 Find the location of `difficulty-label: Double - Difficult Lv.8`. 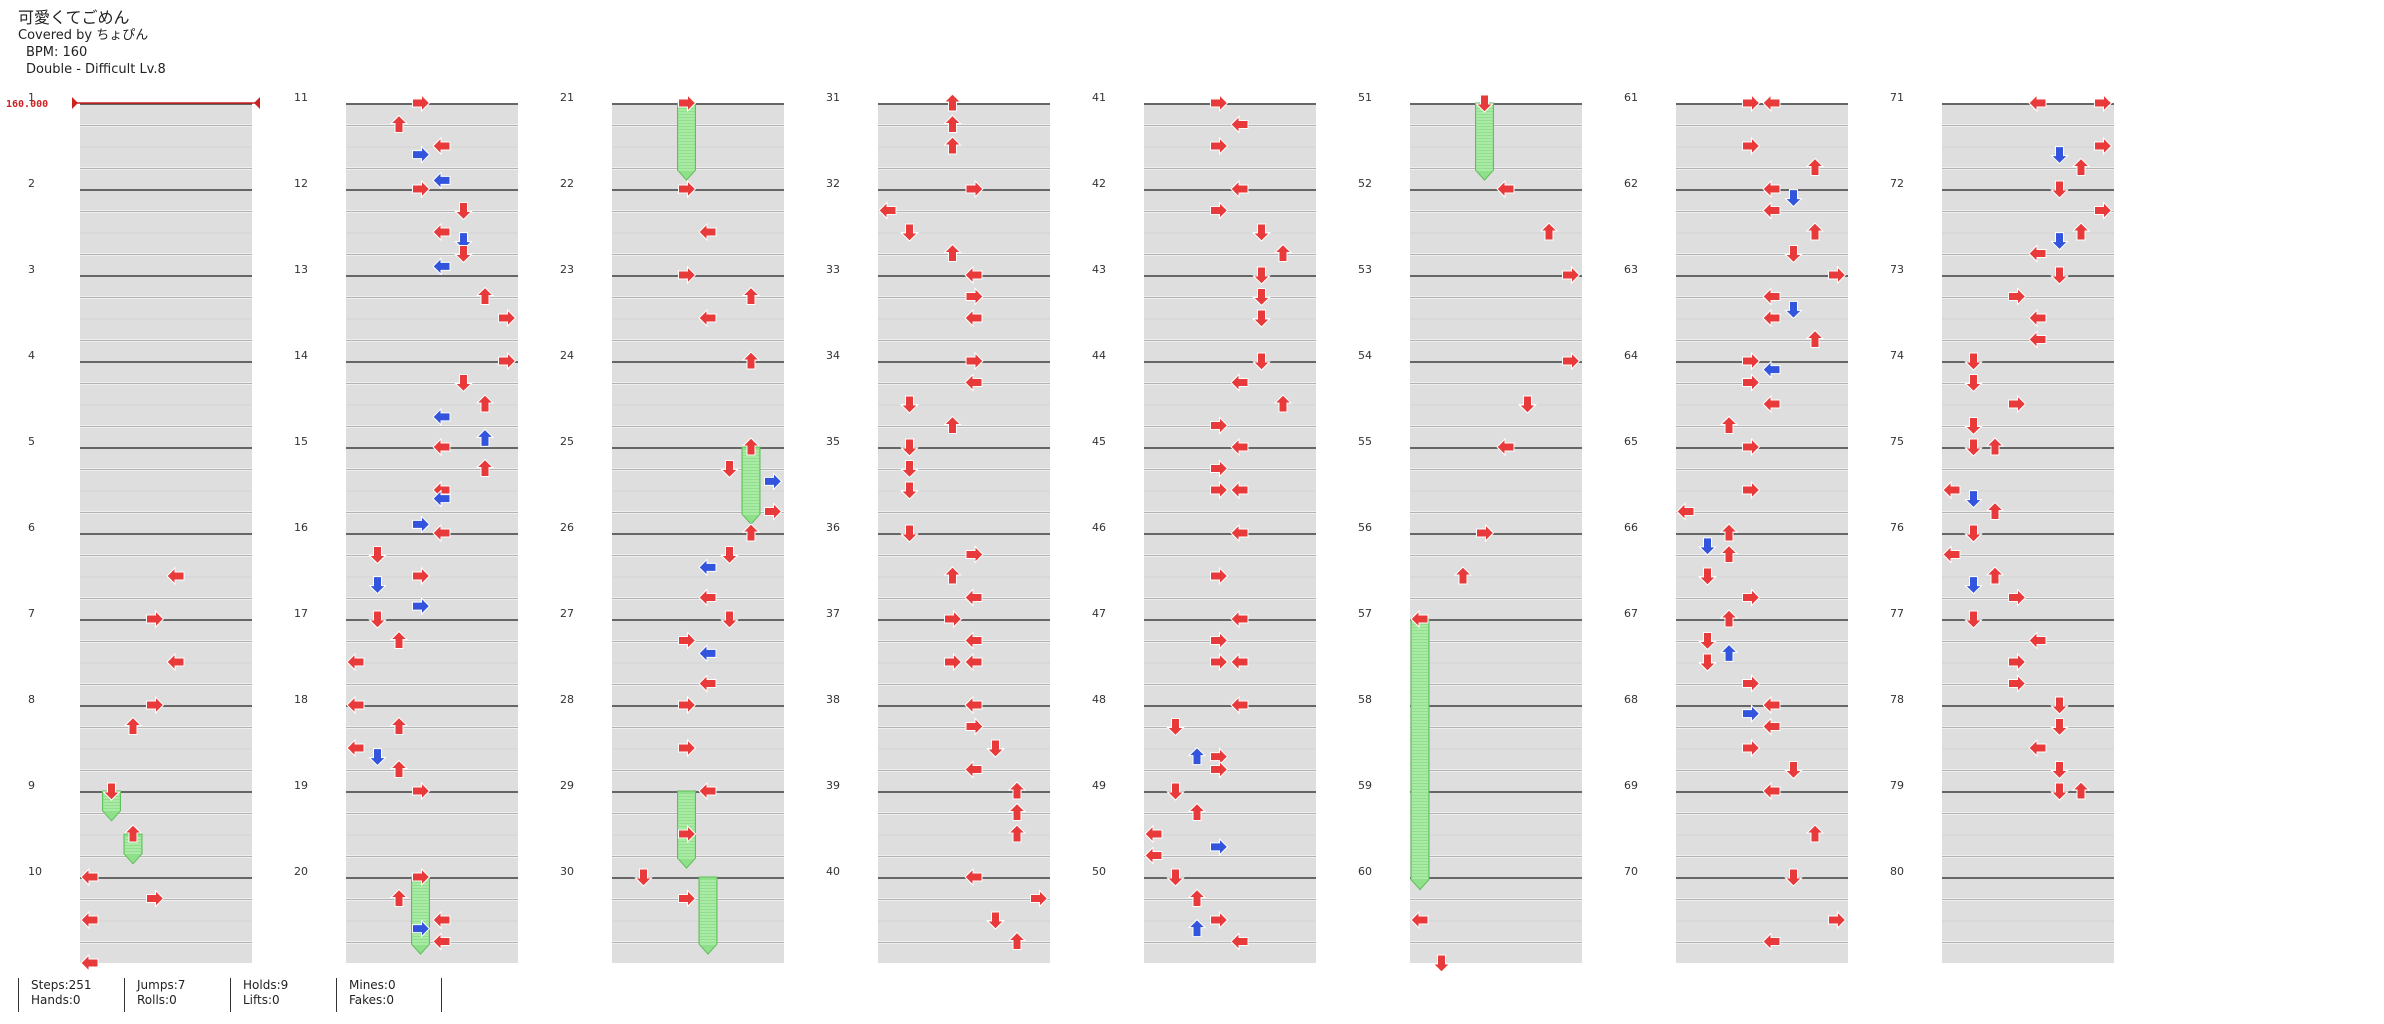

difficulty-label: Double - Difficult Lv.8 is located at coordinates (96, 69).